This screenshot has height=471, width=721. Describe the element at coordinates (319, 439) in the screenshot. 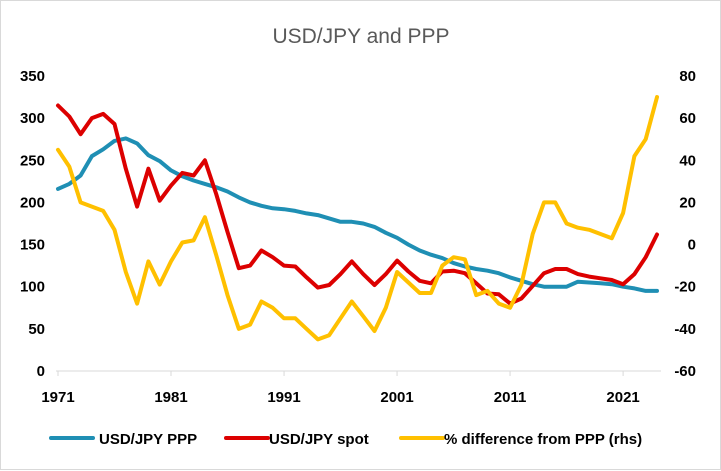

I see `legend-label-2: USD/JPY spot` at that location.